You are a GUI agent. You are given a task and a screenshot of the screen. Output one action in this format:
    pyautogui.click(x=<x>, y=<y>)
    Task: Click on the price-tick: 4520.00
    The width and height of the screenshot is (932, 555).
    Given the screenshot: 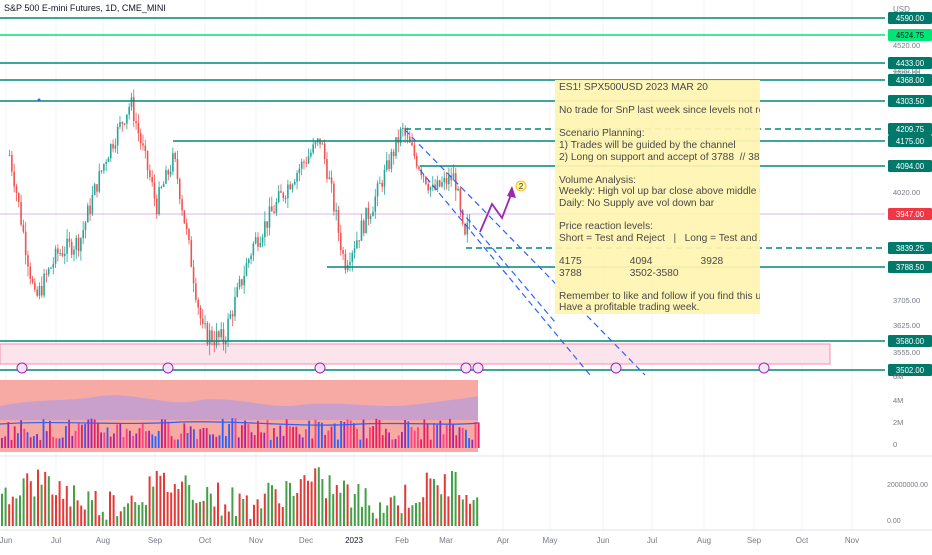 What is the action you would take?
    pyautogui.click(x=906, y=45)
    